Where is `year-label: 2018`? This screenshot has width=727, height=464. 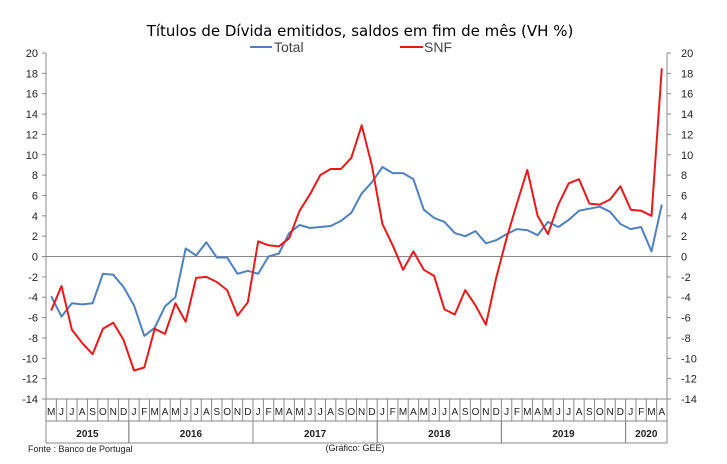
year-label: 2018 is located at coordinates (439, 434).